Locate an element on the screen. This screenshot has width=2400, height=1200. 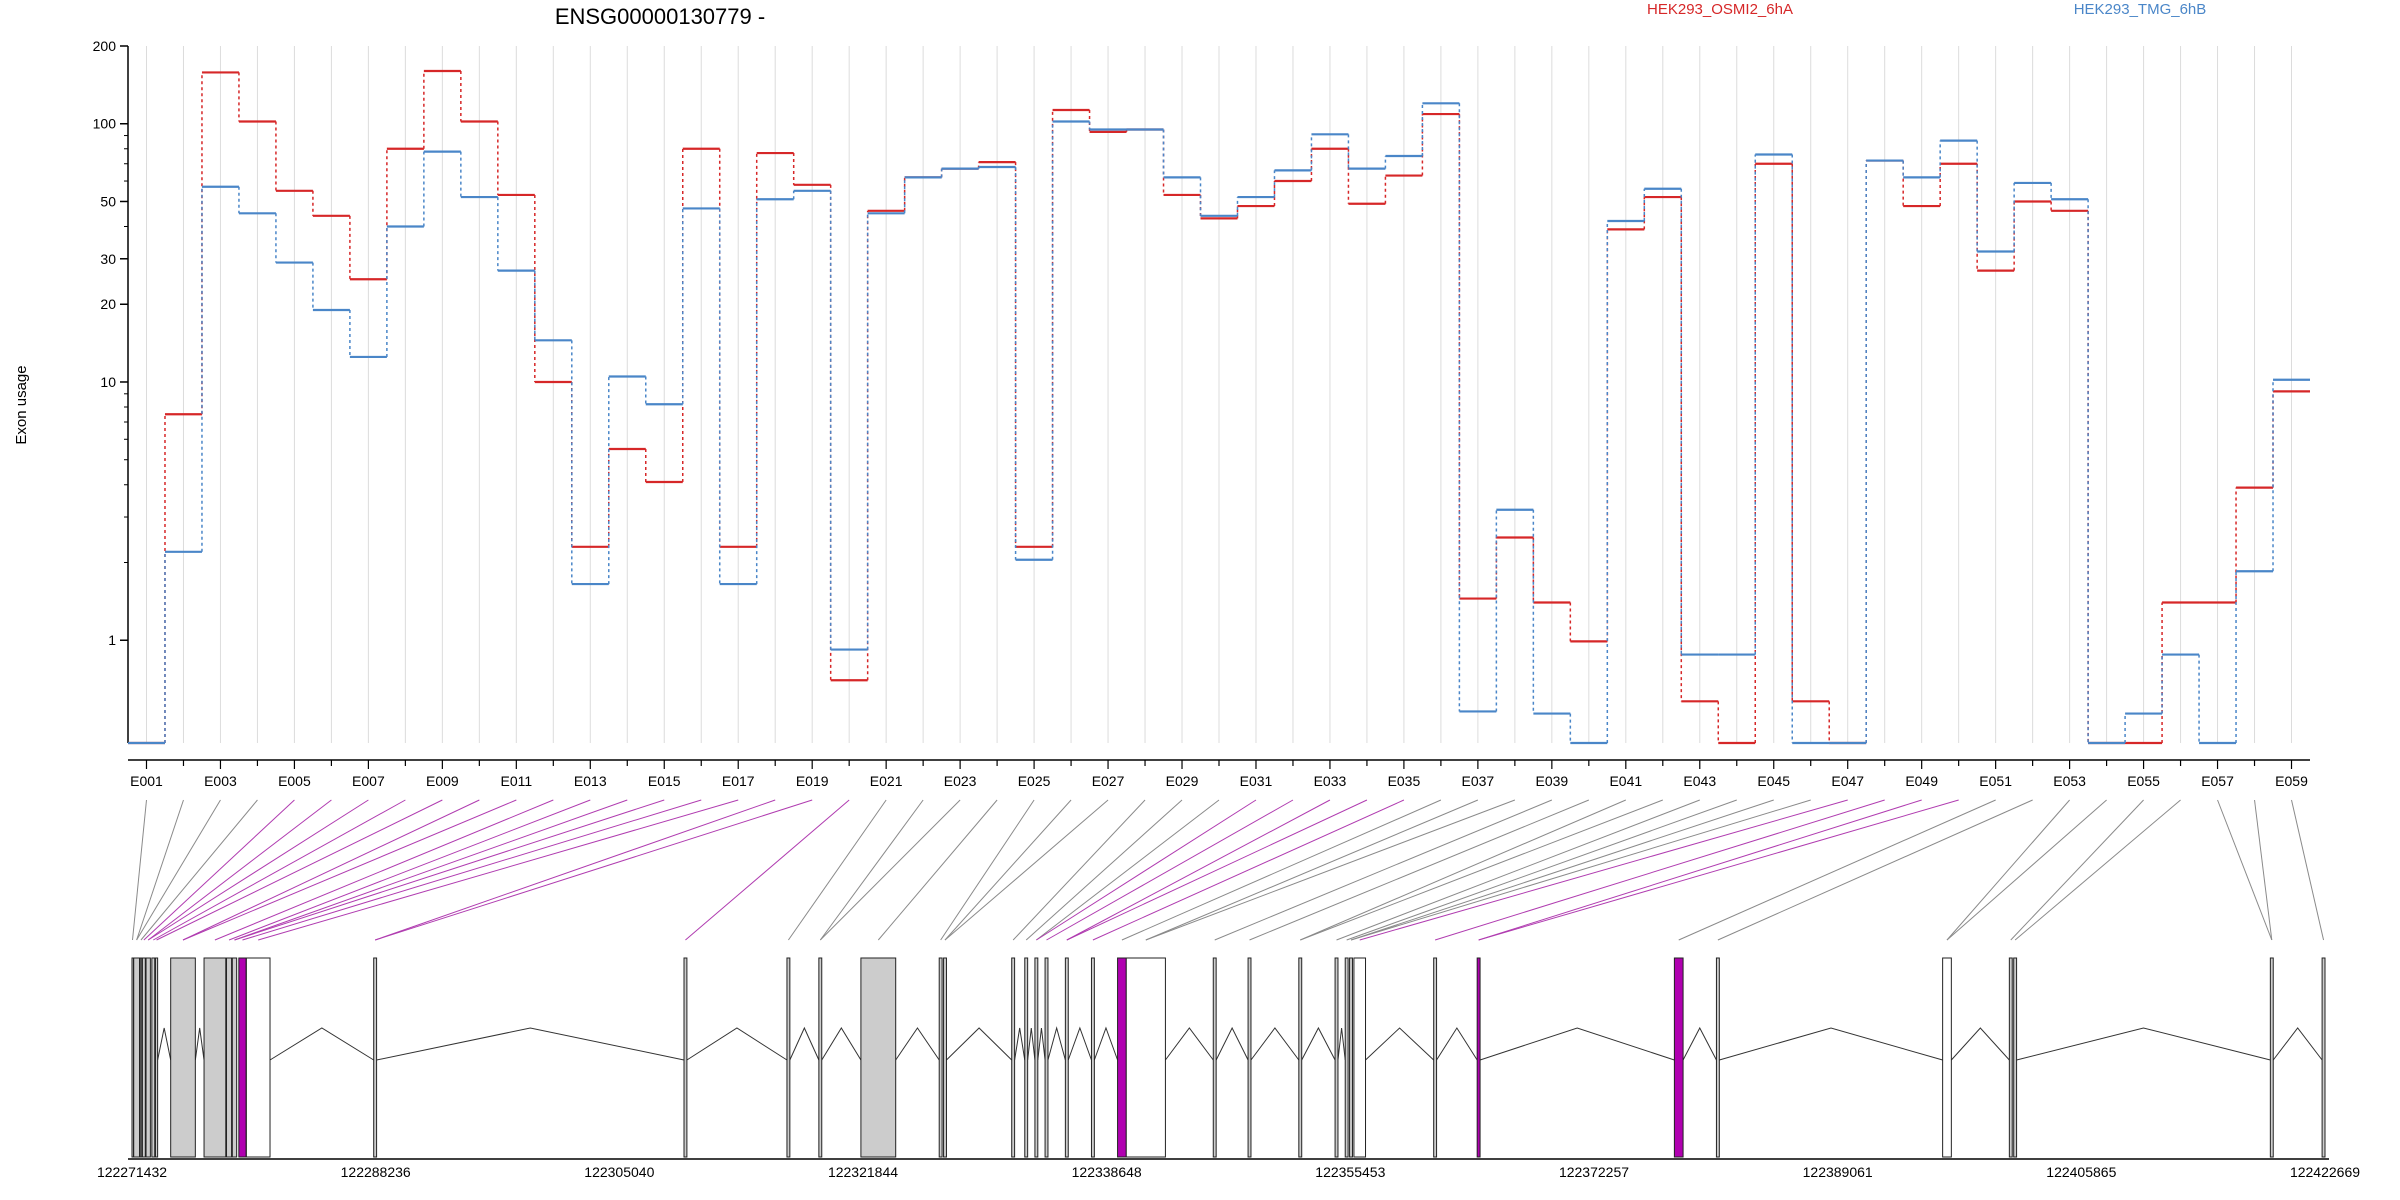
x-tick-label: E017 is located at coordinates (738, 781).